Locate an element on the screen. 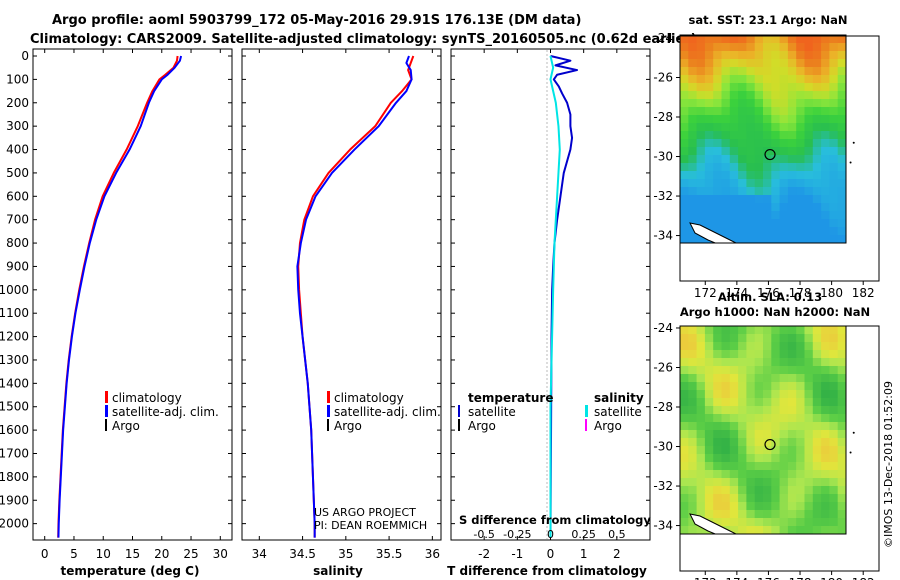 Image resolution: width=900 pixels, height=580 pixels. depth-tick-label: 1100 is located at coordinates (14, 313).